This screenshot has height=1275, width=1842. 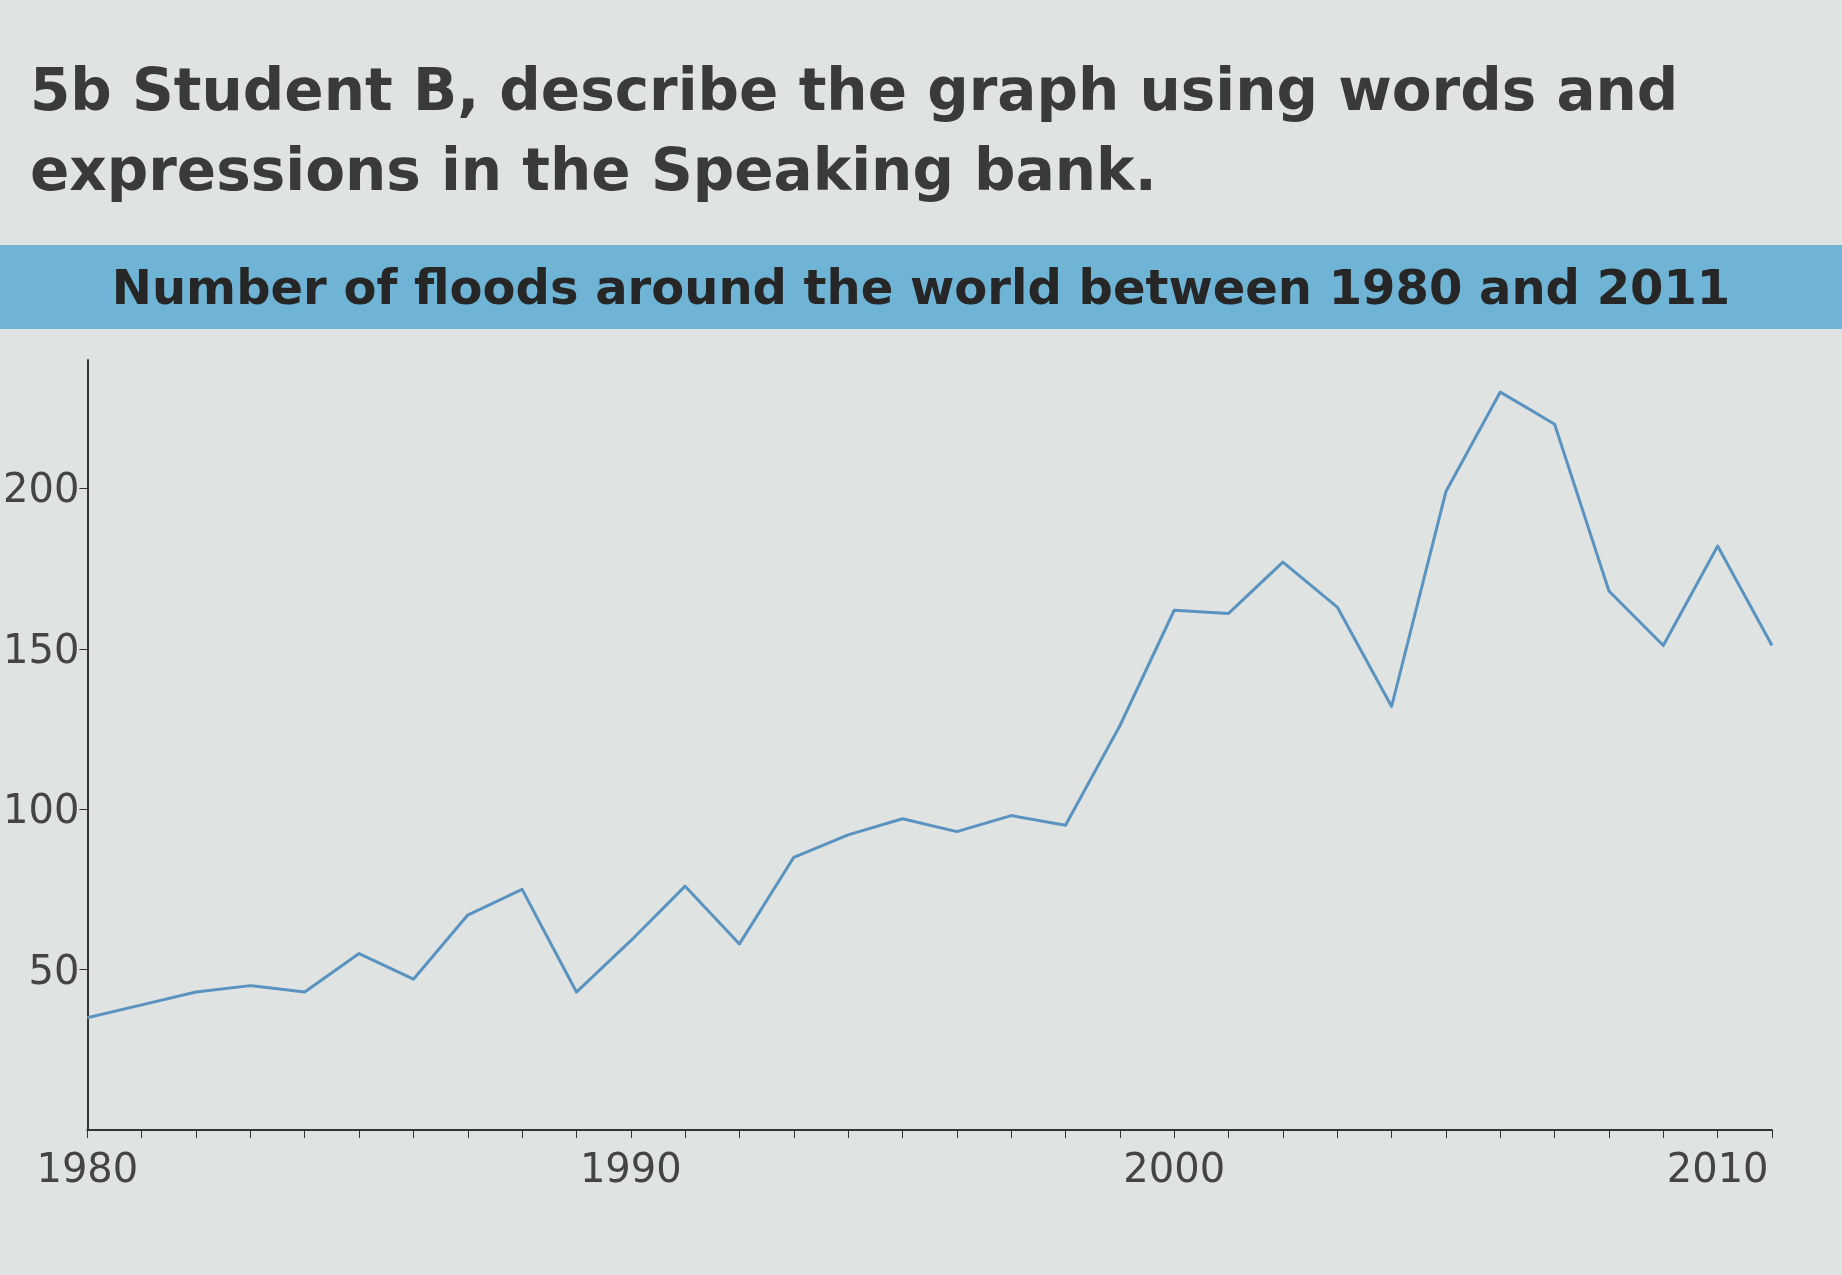 I want to click on chart-title: Number of floods around the world between 1980 and 2011, so click(x=921, y=287).